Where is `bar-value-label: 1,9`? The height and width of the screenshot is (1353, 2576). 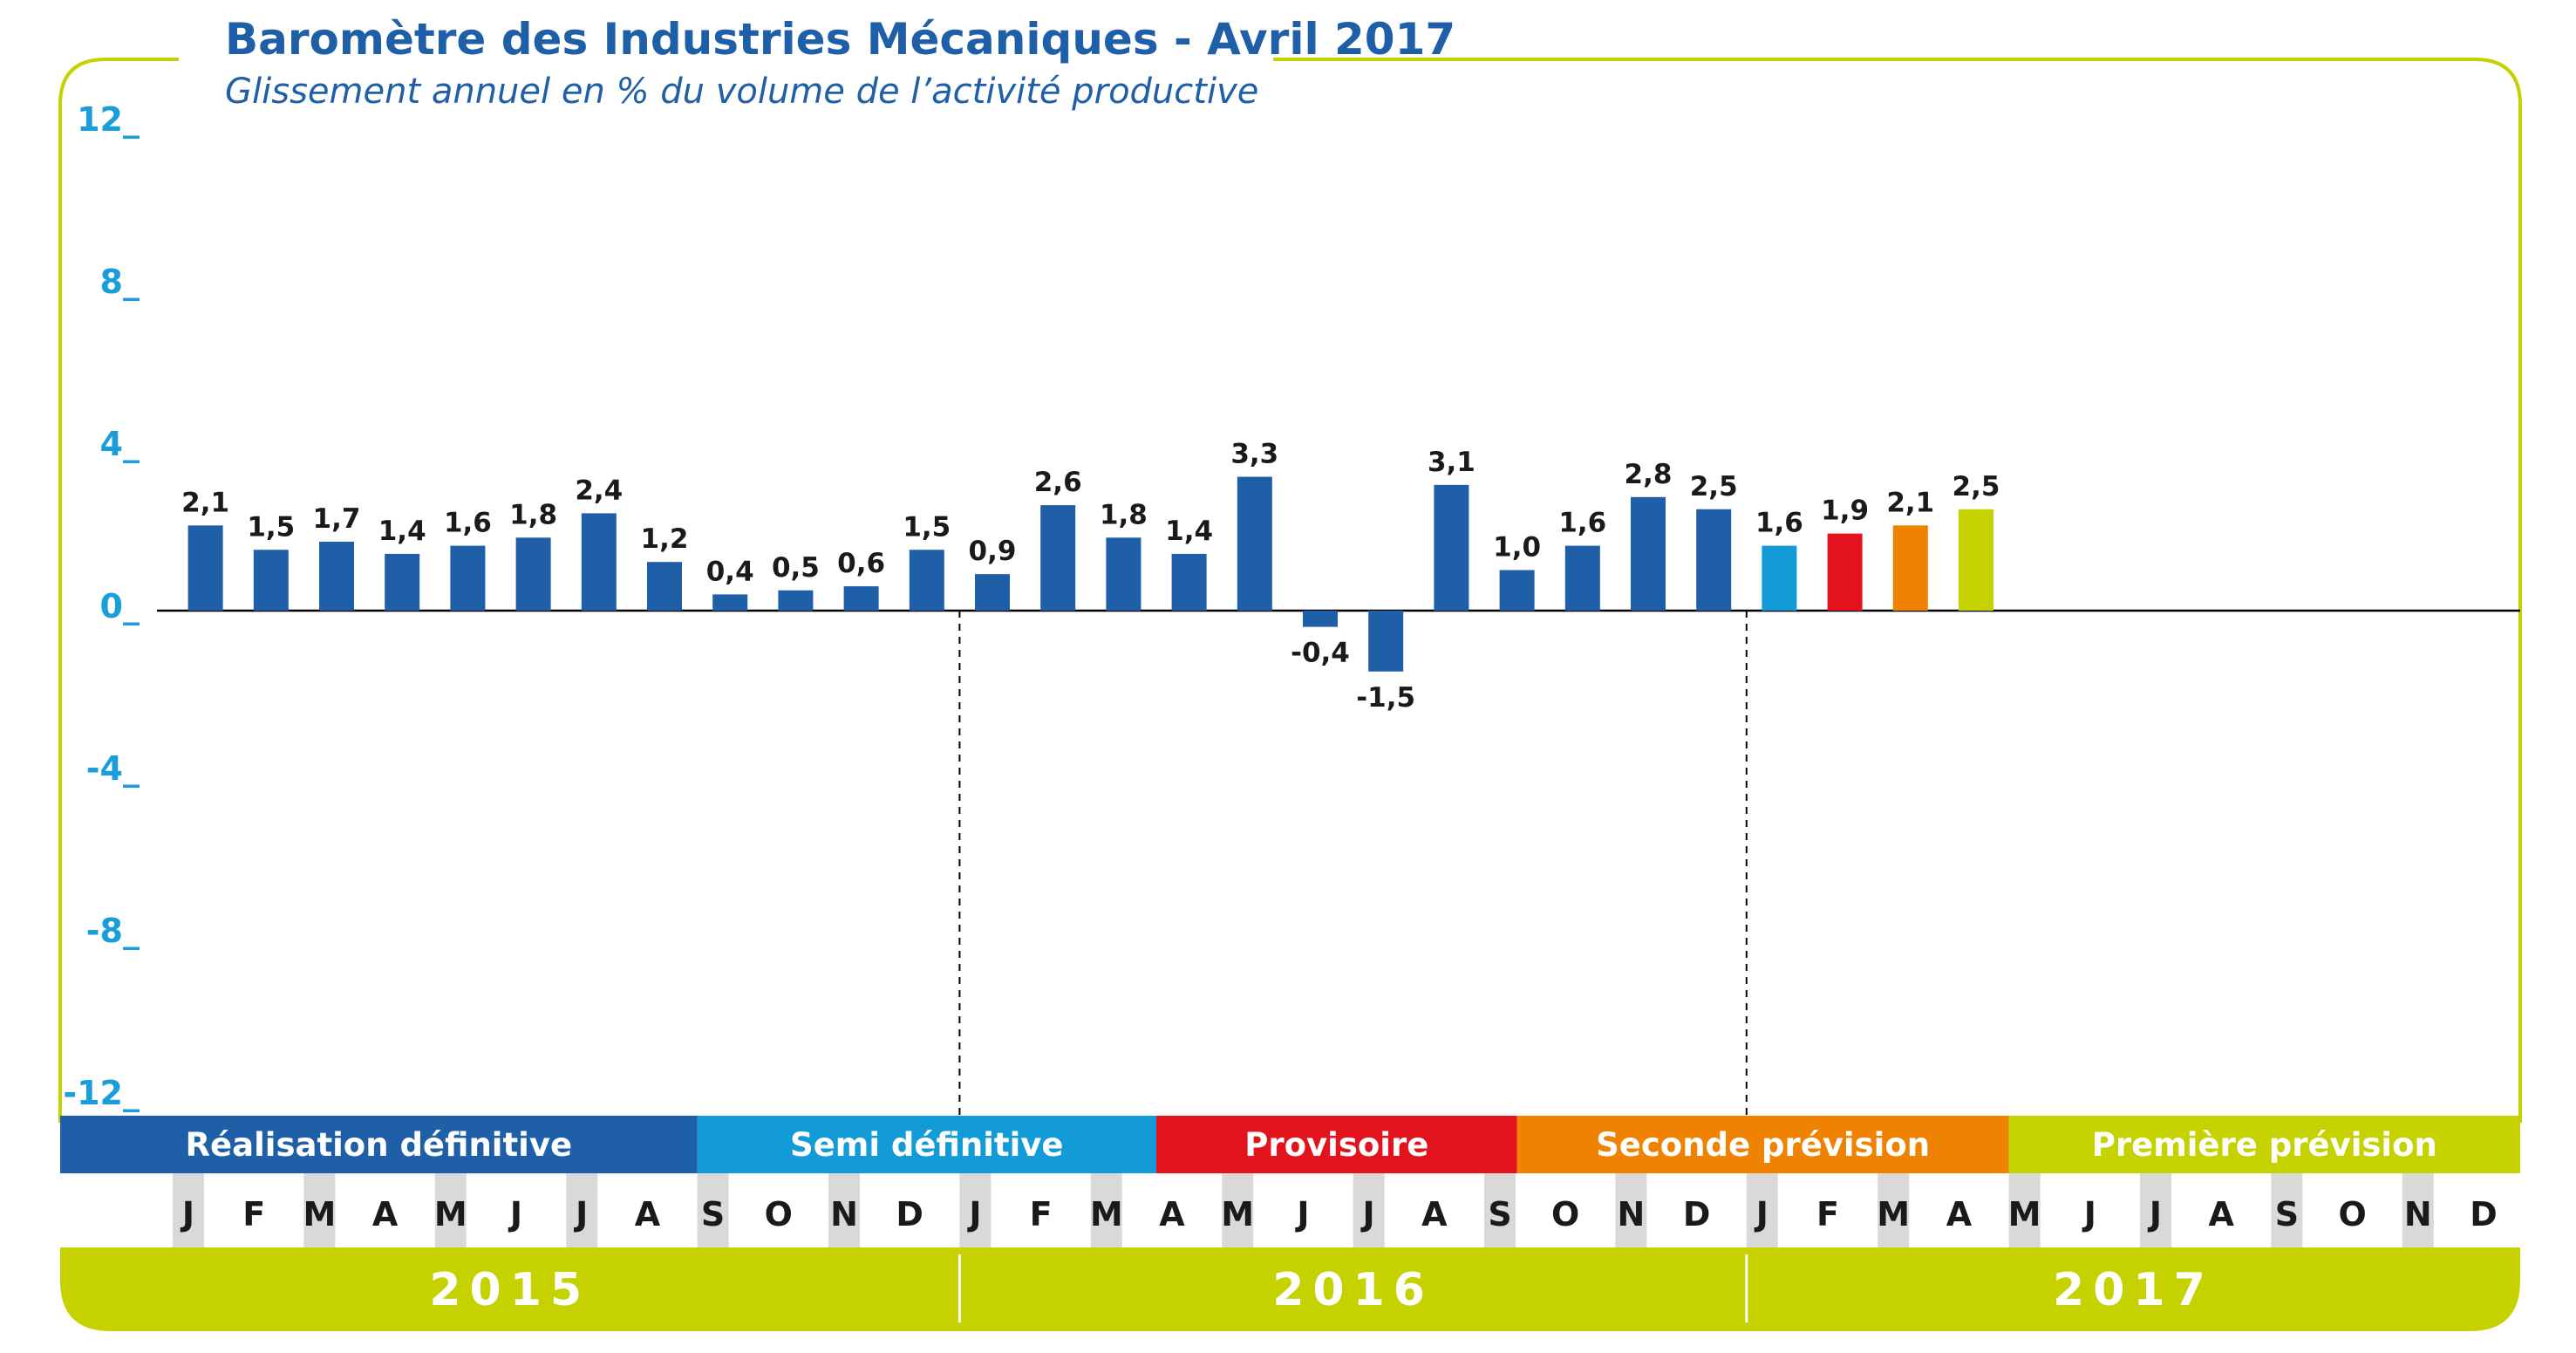 bar-value-label: 1,9 is located at coordinates (1845, 511).